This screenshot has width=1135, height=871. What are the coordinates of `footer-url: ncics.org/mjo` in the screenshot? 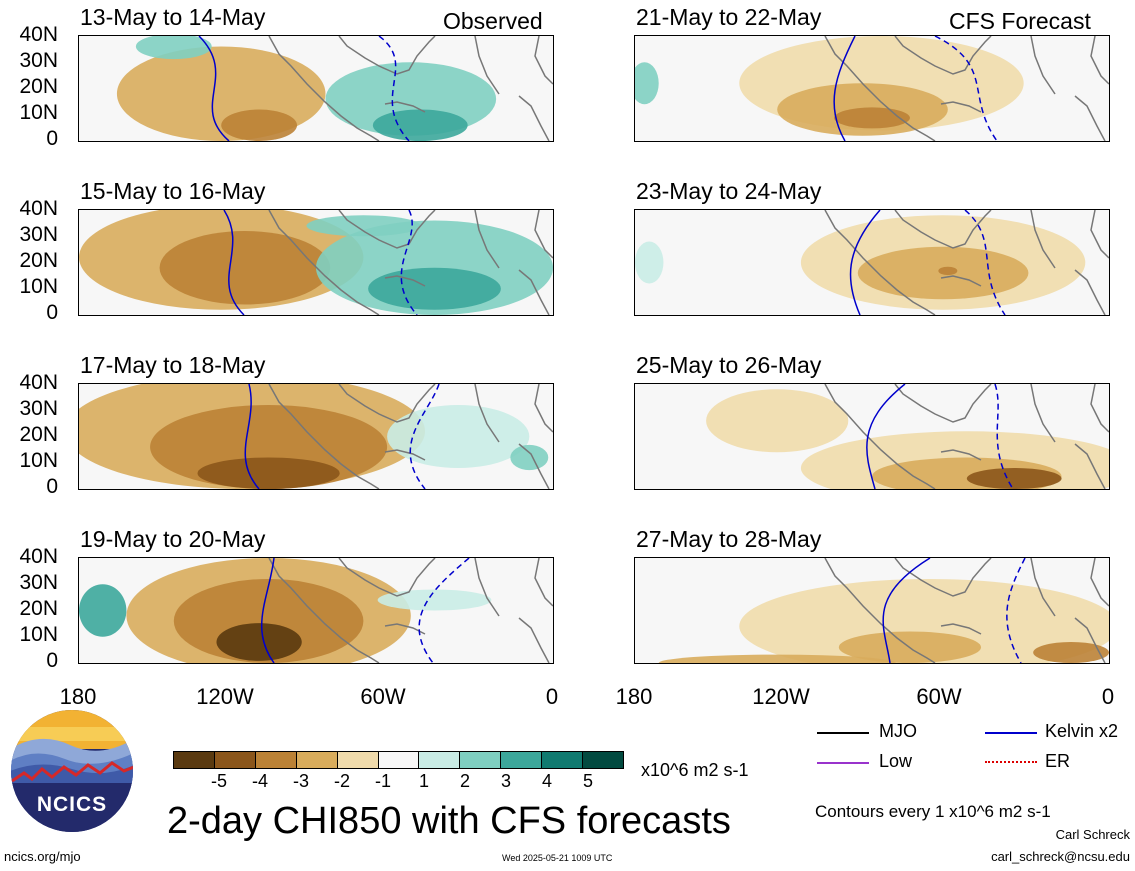 It's located at (42, 856).